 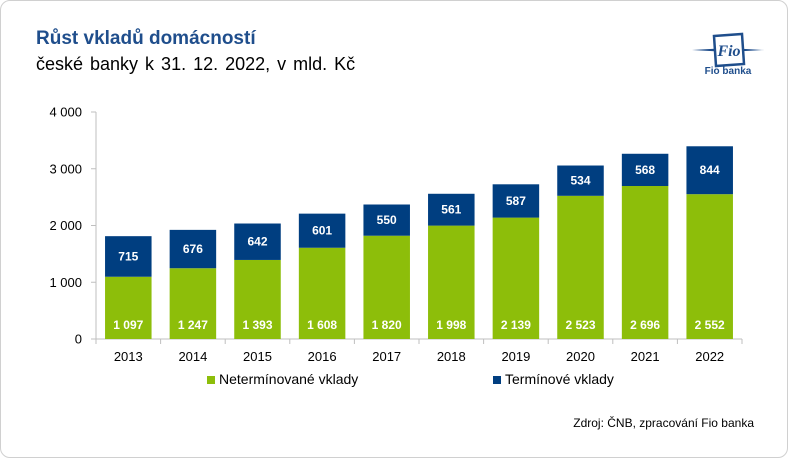 What do you see at coordinates (192, 356) in the screenshot?
I see `x-tick-label: 2014` at bounding box center [192, 356].